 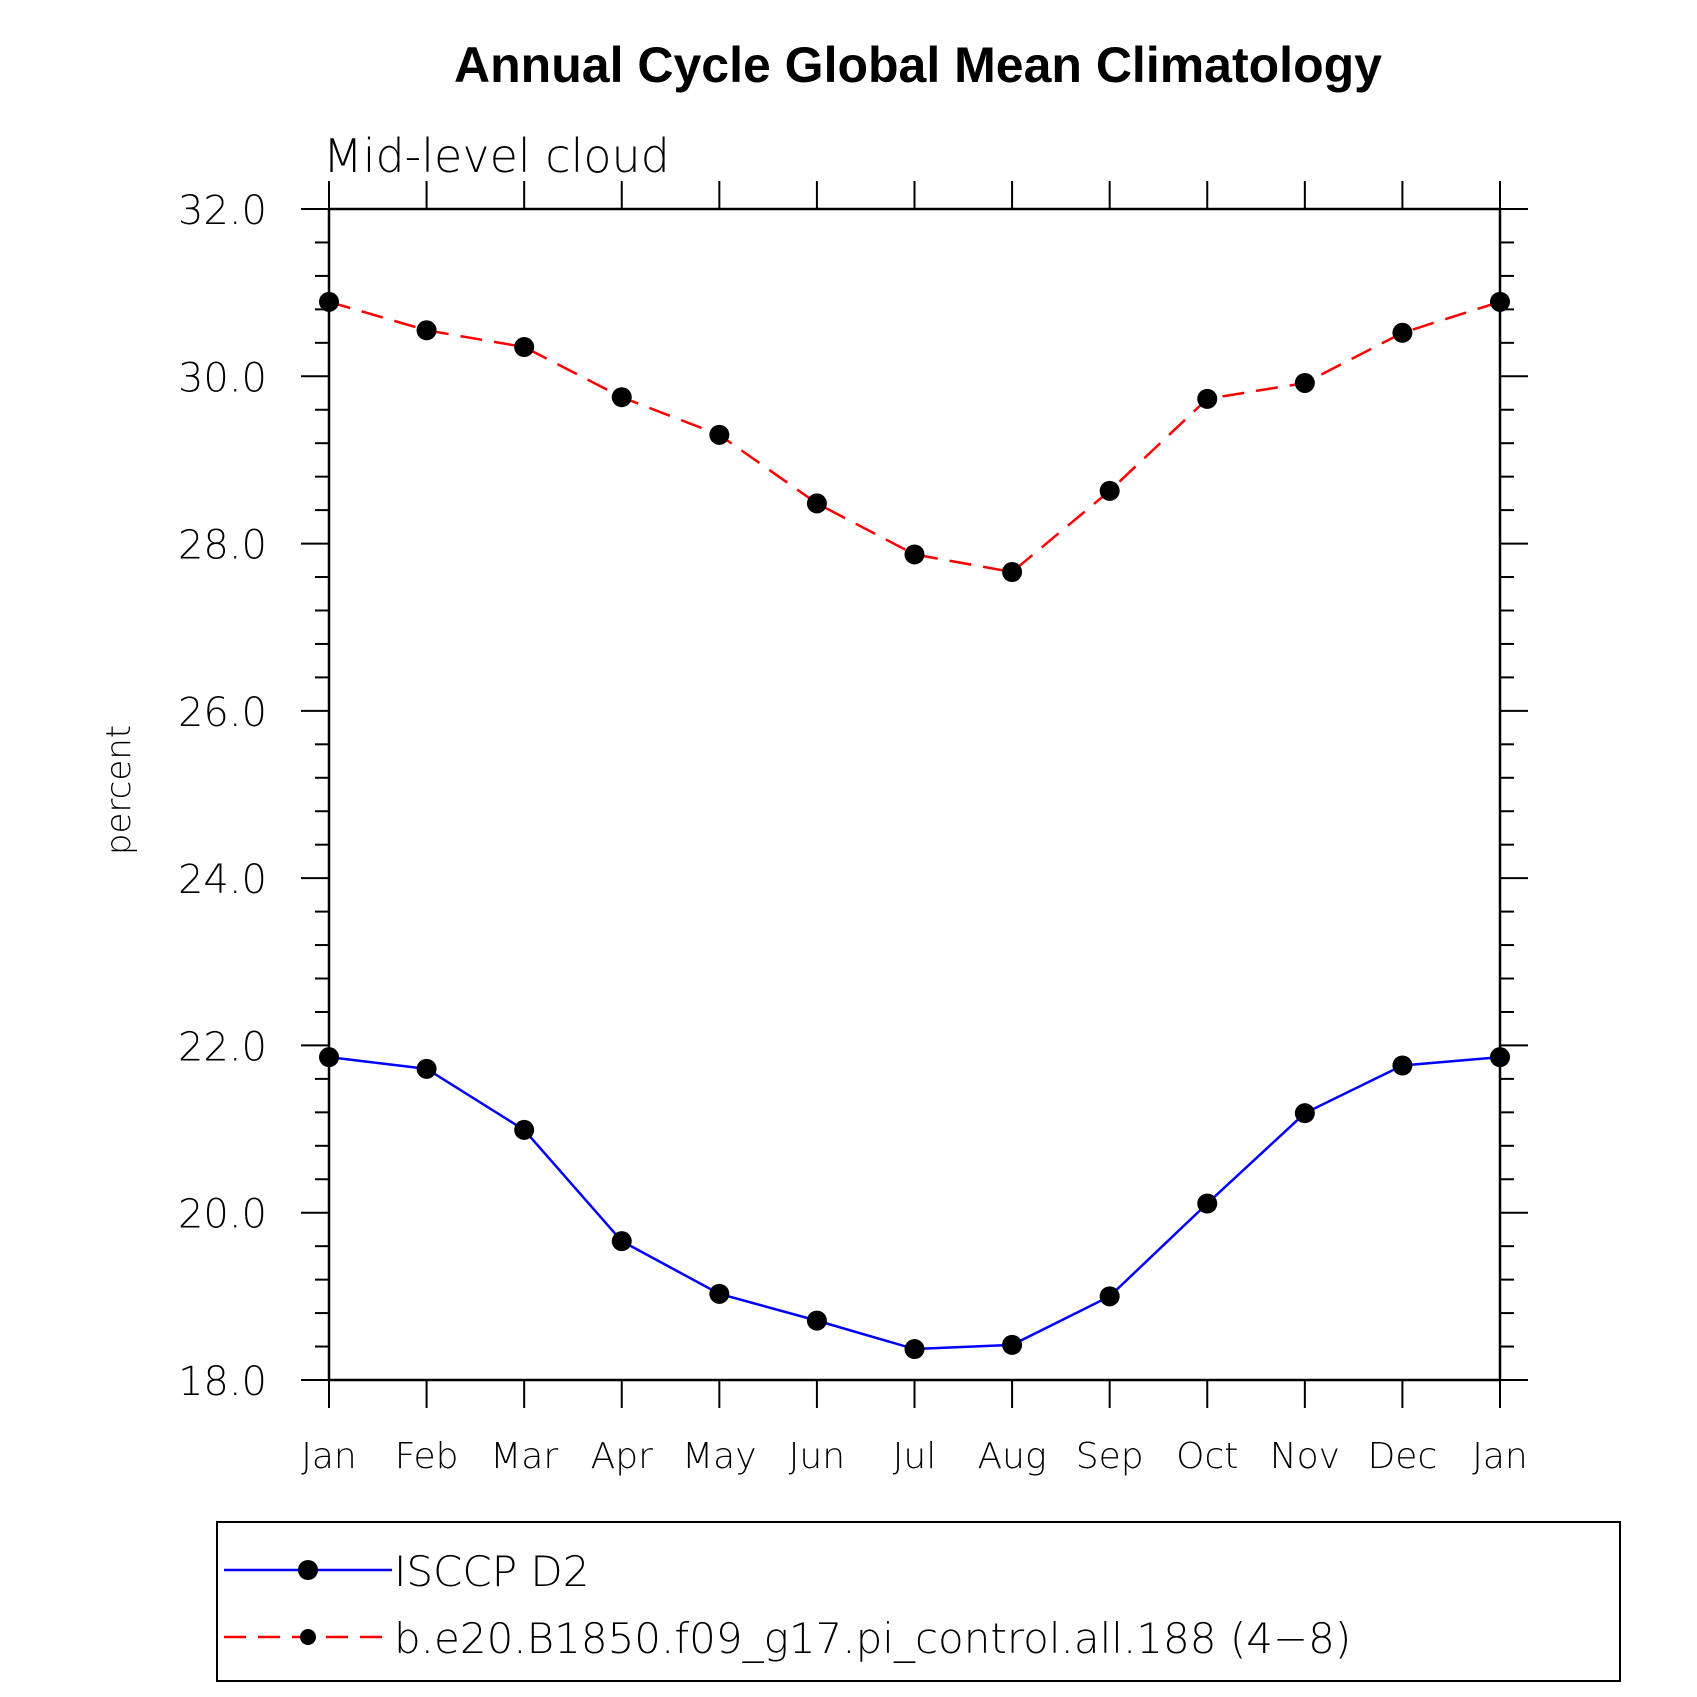 What do you see at coordinates (817, 1456) in the screenshot?
I see `x-tick-label: Jun` at bounding box center [817, 1456].